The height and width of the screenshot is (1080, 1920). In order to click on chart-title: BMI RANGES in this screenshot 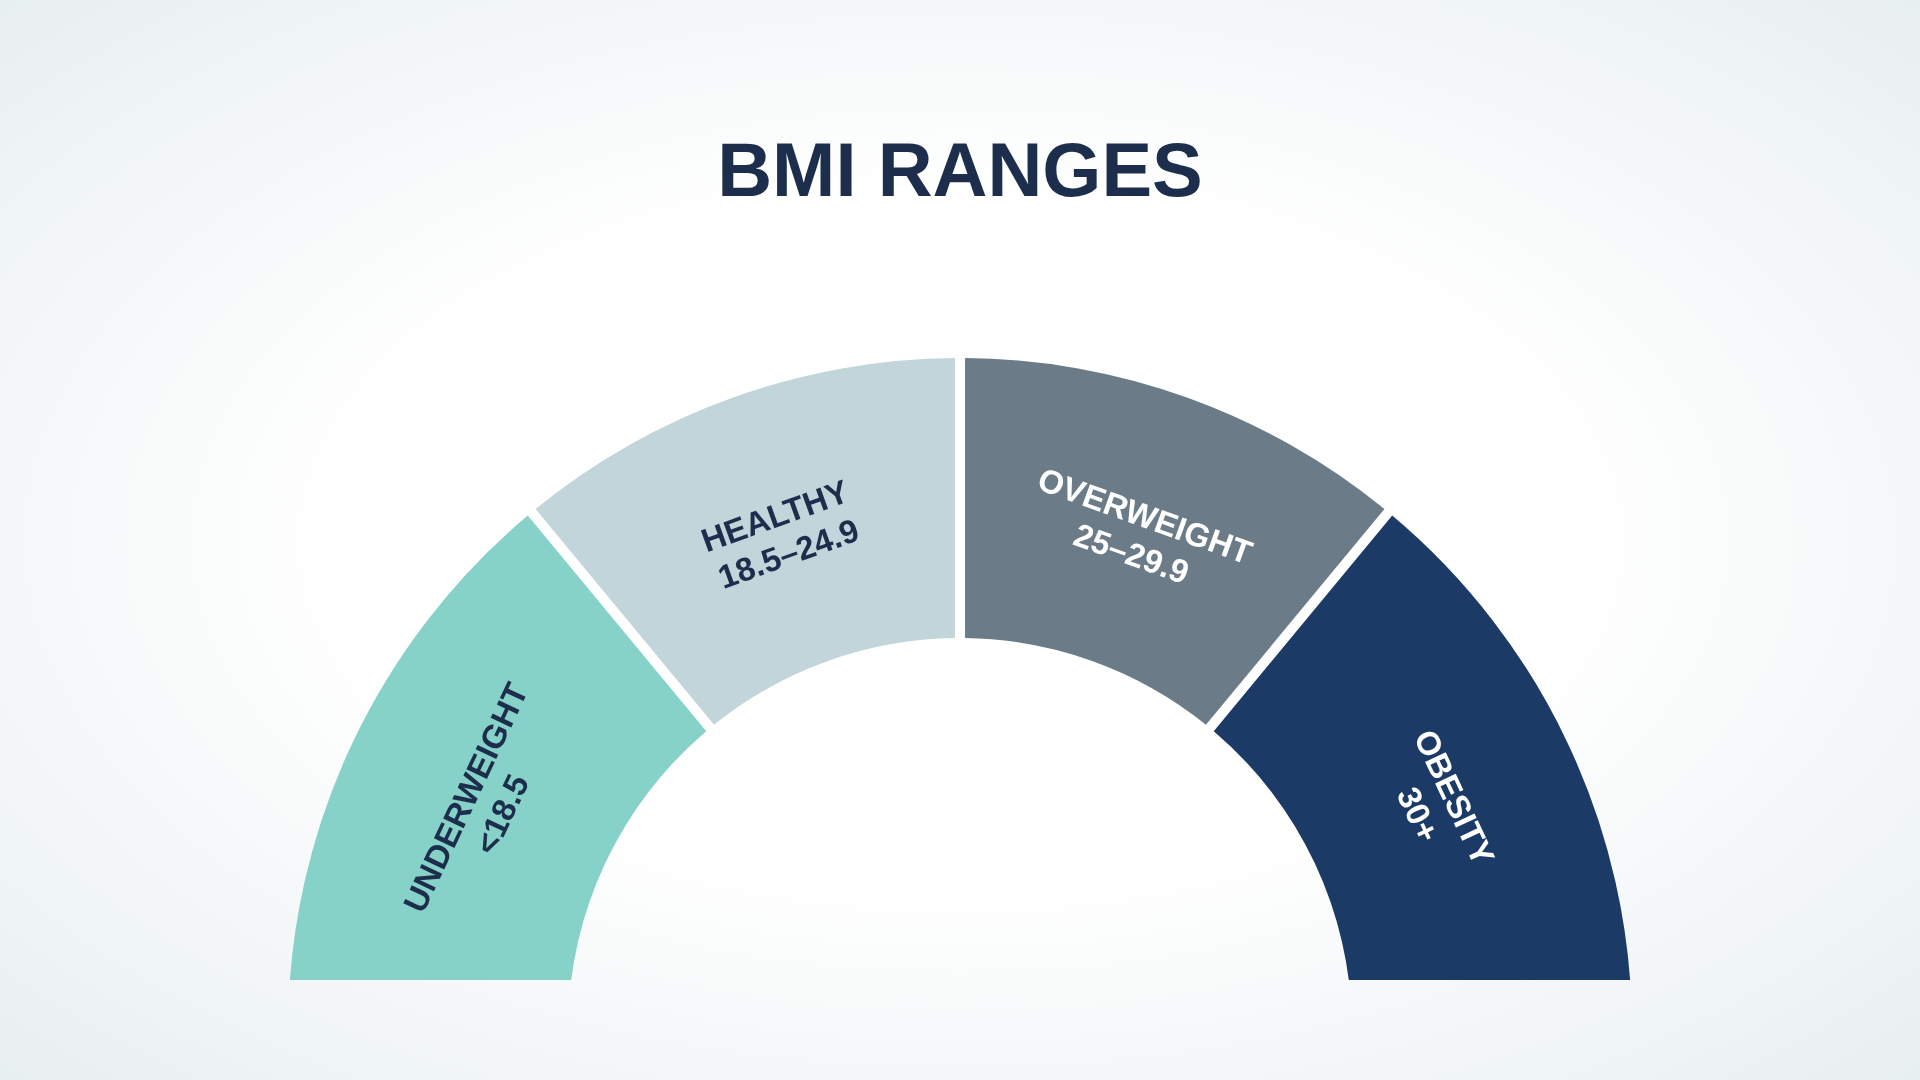, I will do `click(960, 169)`.